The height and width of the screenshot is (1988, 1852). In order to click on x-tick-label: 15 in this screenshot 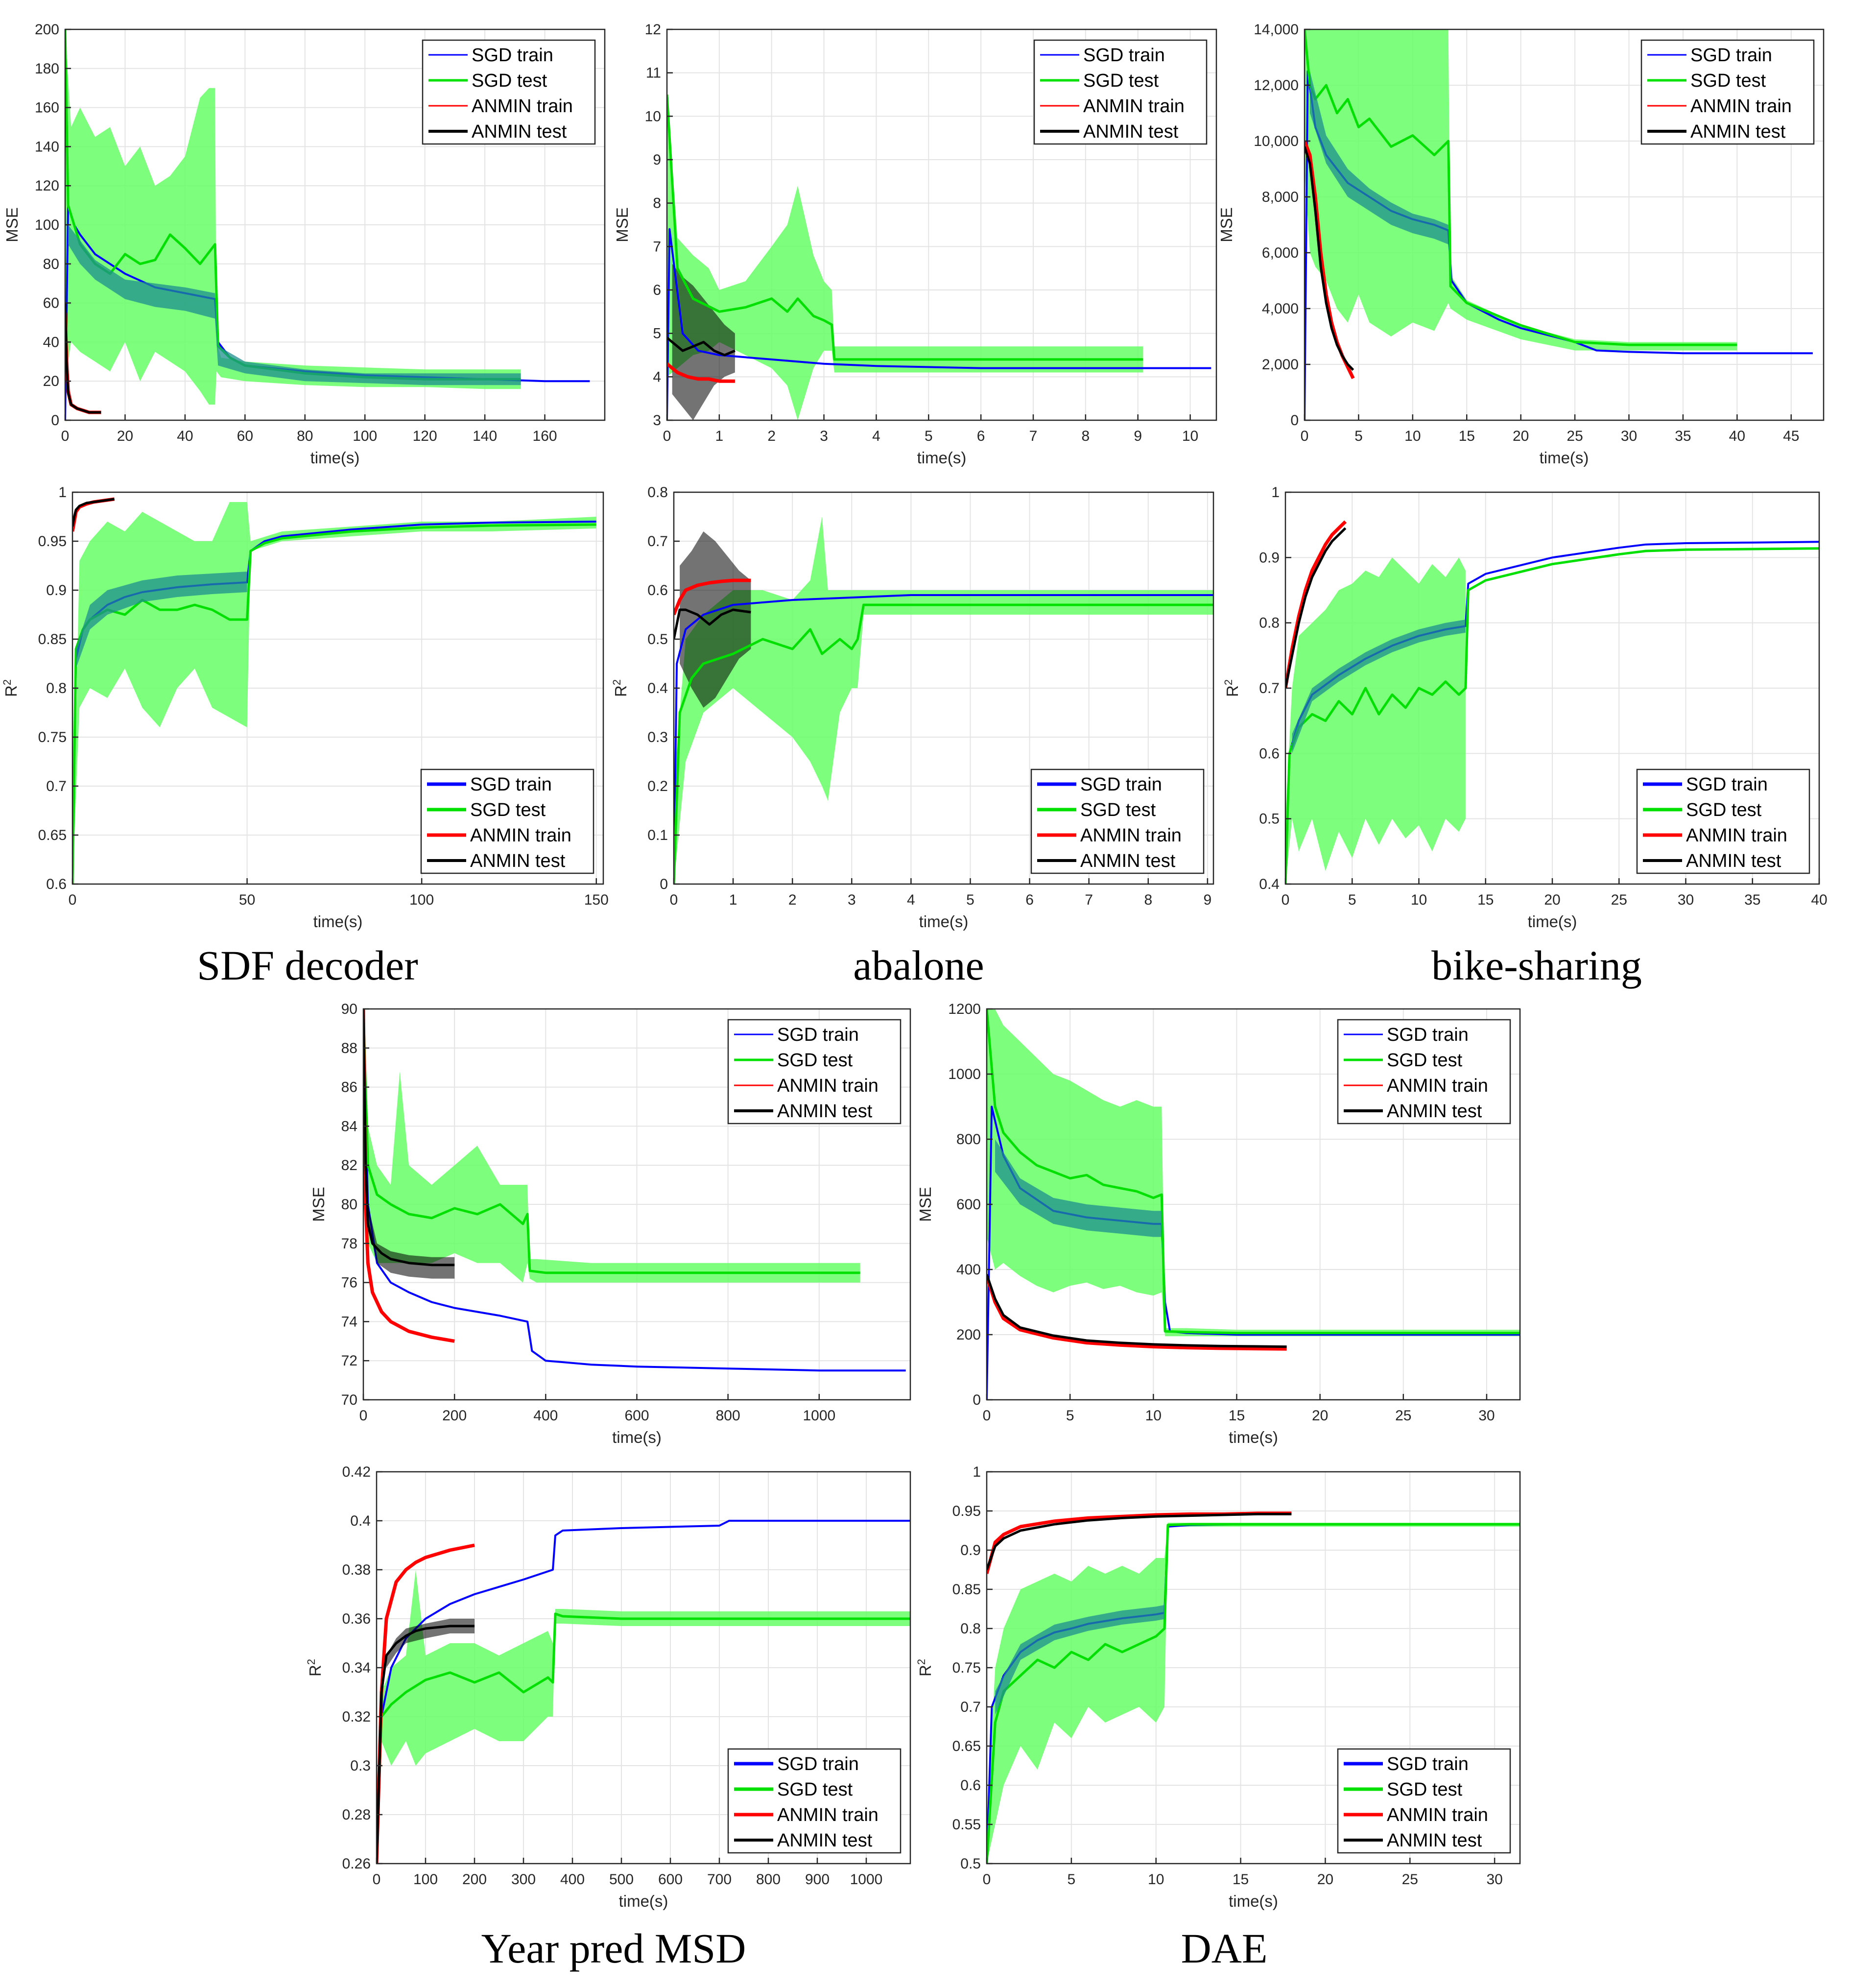, I will do `click(1485, 900)`.